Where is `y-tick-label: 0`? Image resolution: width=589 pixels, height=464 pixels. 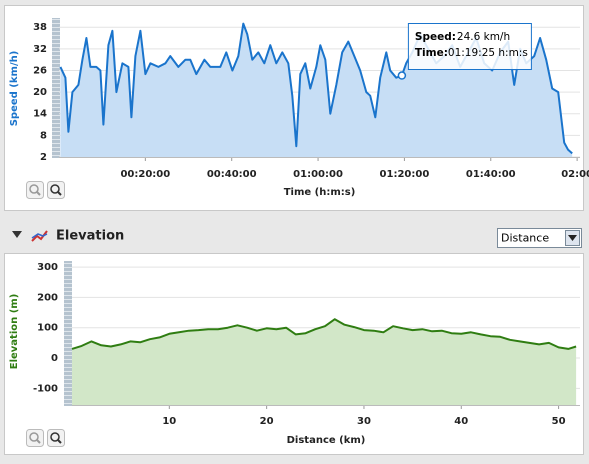
y-tick-label: 0 is located at coordinates (54, 358).